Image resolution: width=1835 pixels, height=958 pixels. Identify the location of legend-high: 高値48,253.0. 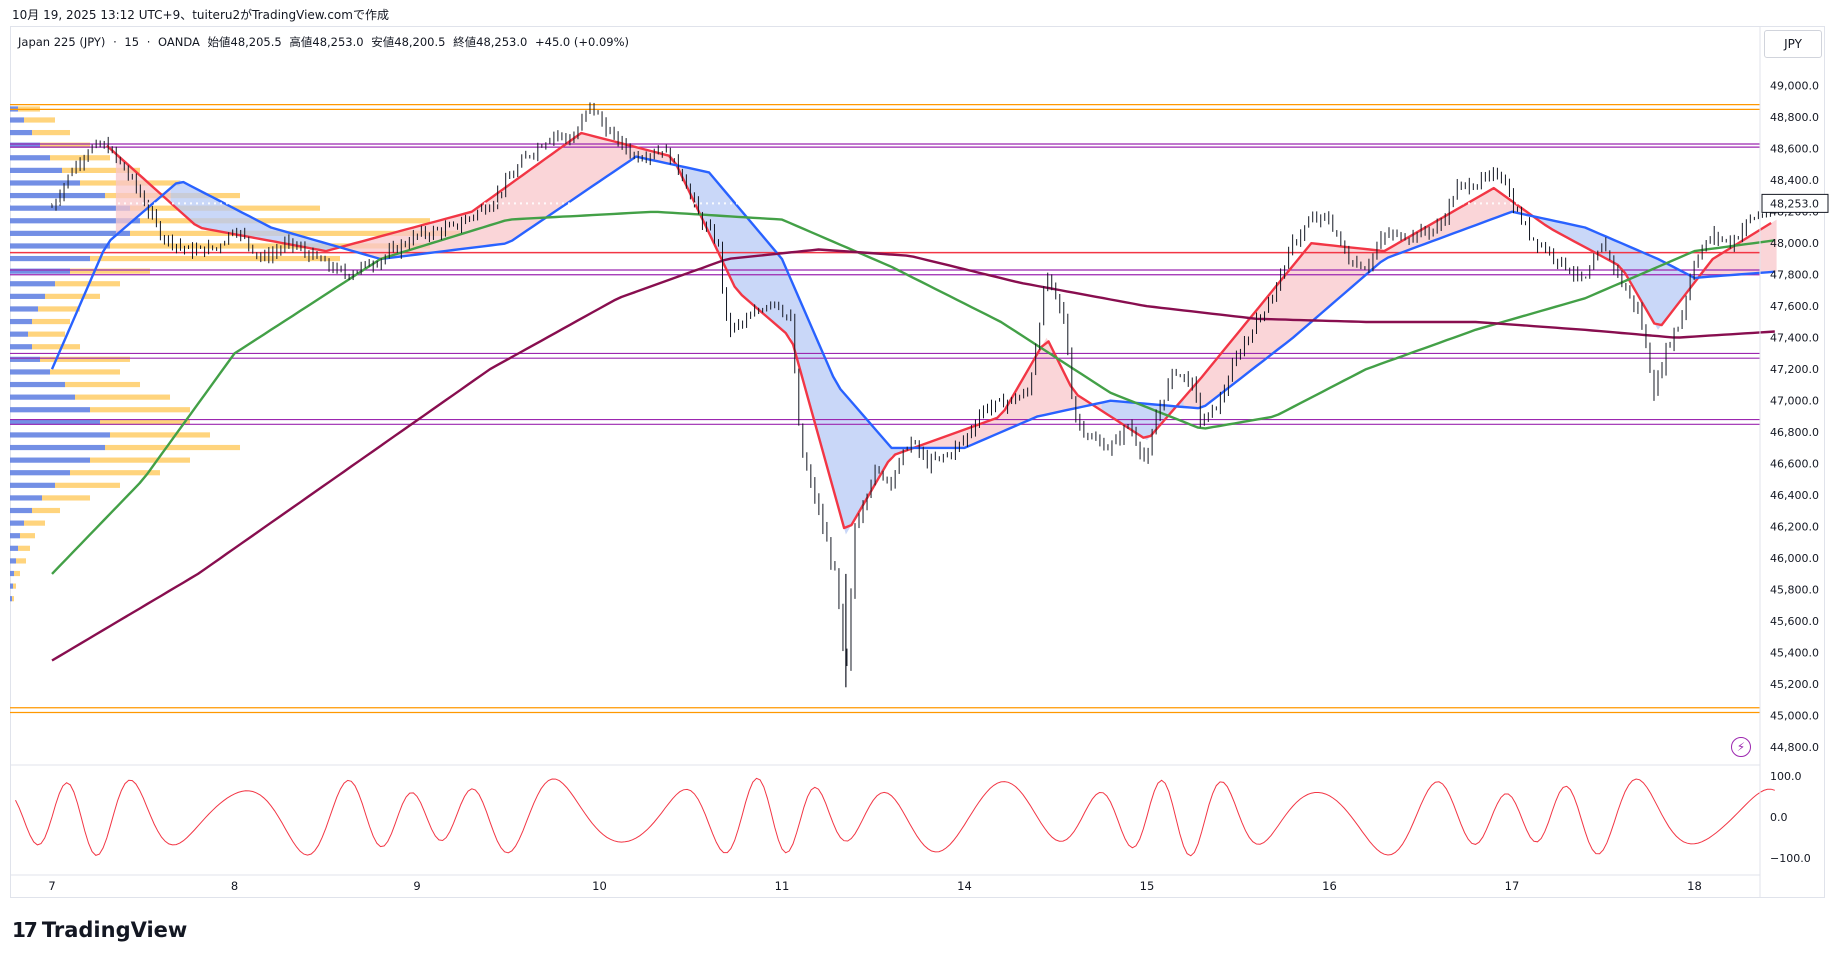
(326, 42).